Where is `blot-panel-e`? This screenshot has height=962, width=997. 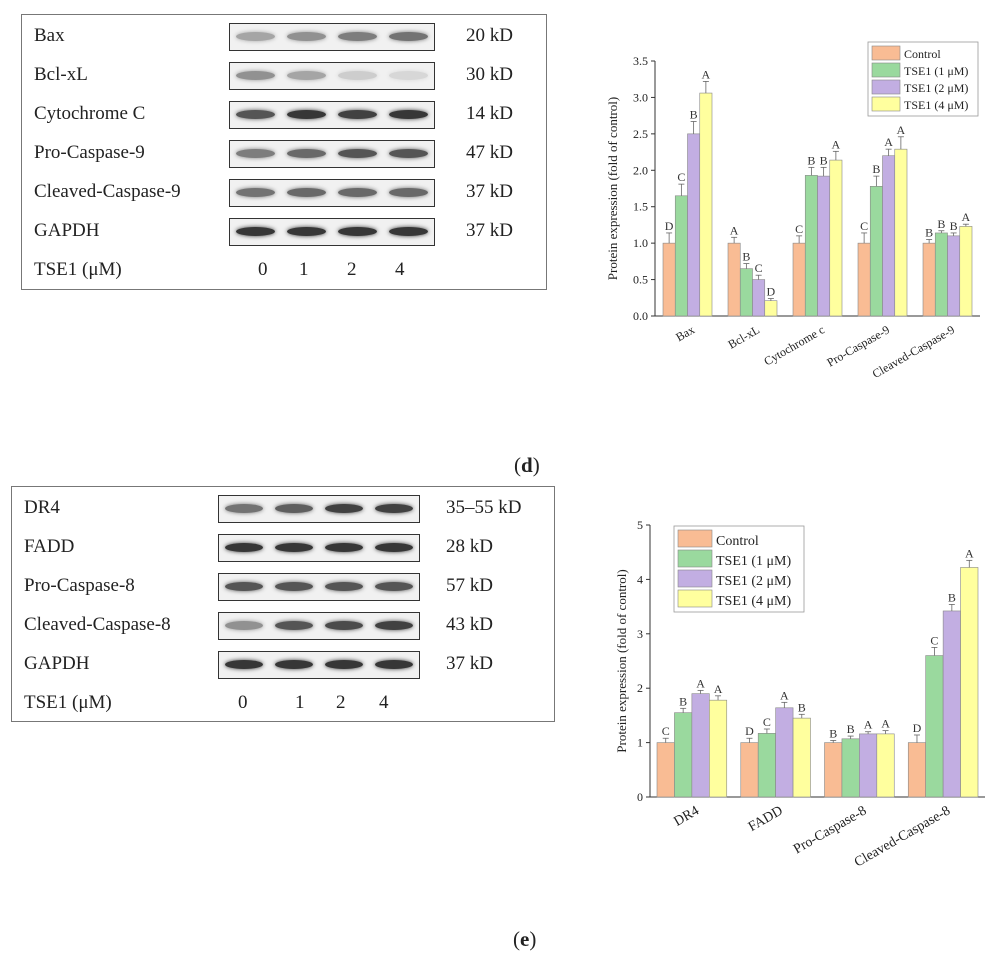 blot-panel-e is located at coordinates (283, 604).